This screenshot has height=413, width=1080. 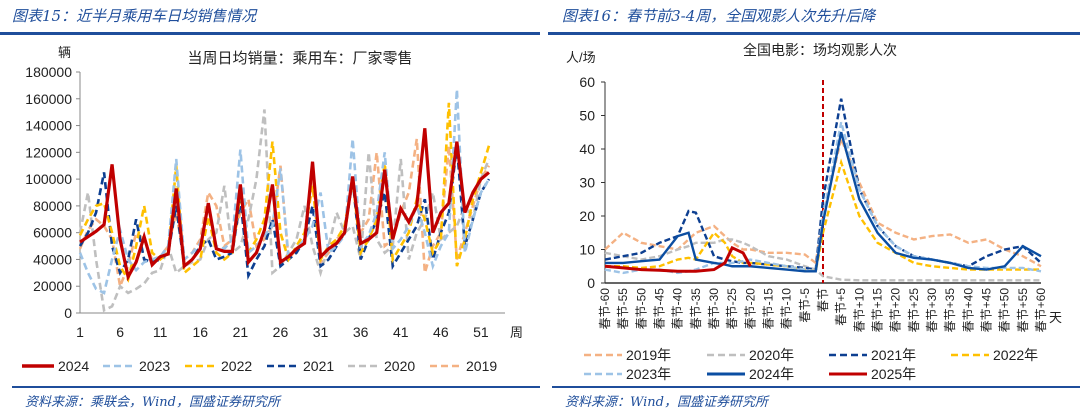 What do you see at coordinates (516, 332) in the screenshot?
I see `x-axis-unit: 周` at bounding box center [516, 332].